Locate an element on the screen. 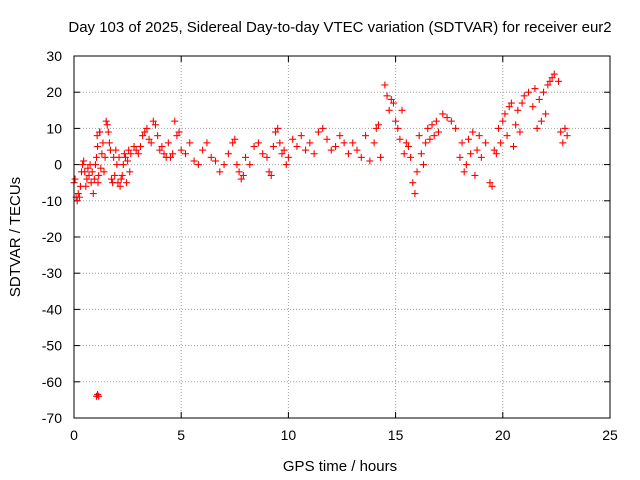  y-tick-label: -60 is located at coordinates (52, 382).